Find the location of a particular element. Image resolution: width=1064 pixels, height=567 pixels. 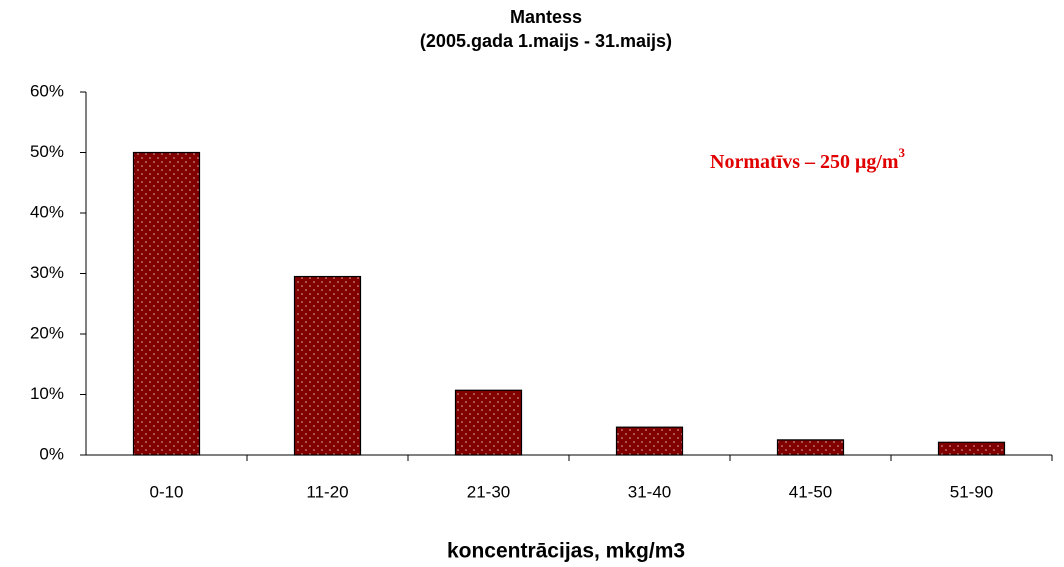

y-tick-label: 50% is located at coordinates (47, 151).